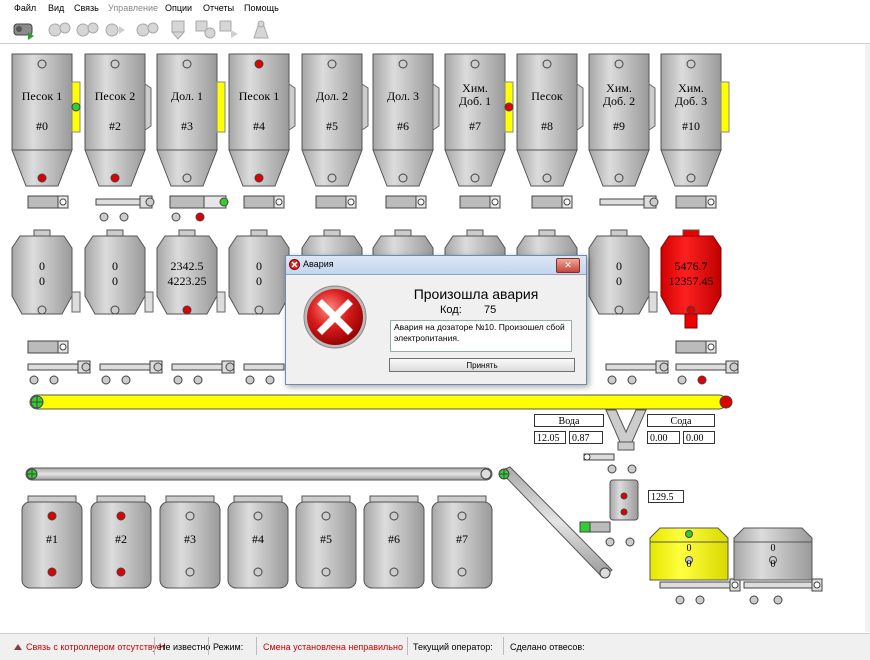 The height and width of the screenshot is (660, 870). I want to click on toolbar, so click(435, 30).